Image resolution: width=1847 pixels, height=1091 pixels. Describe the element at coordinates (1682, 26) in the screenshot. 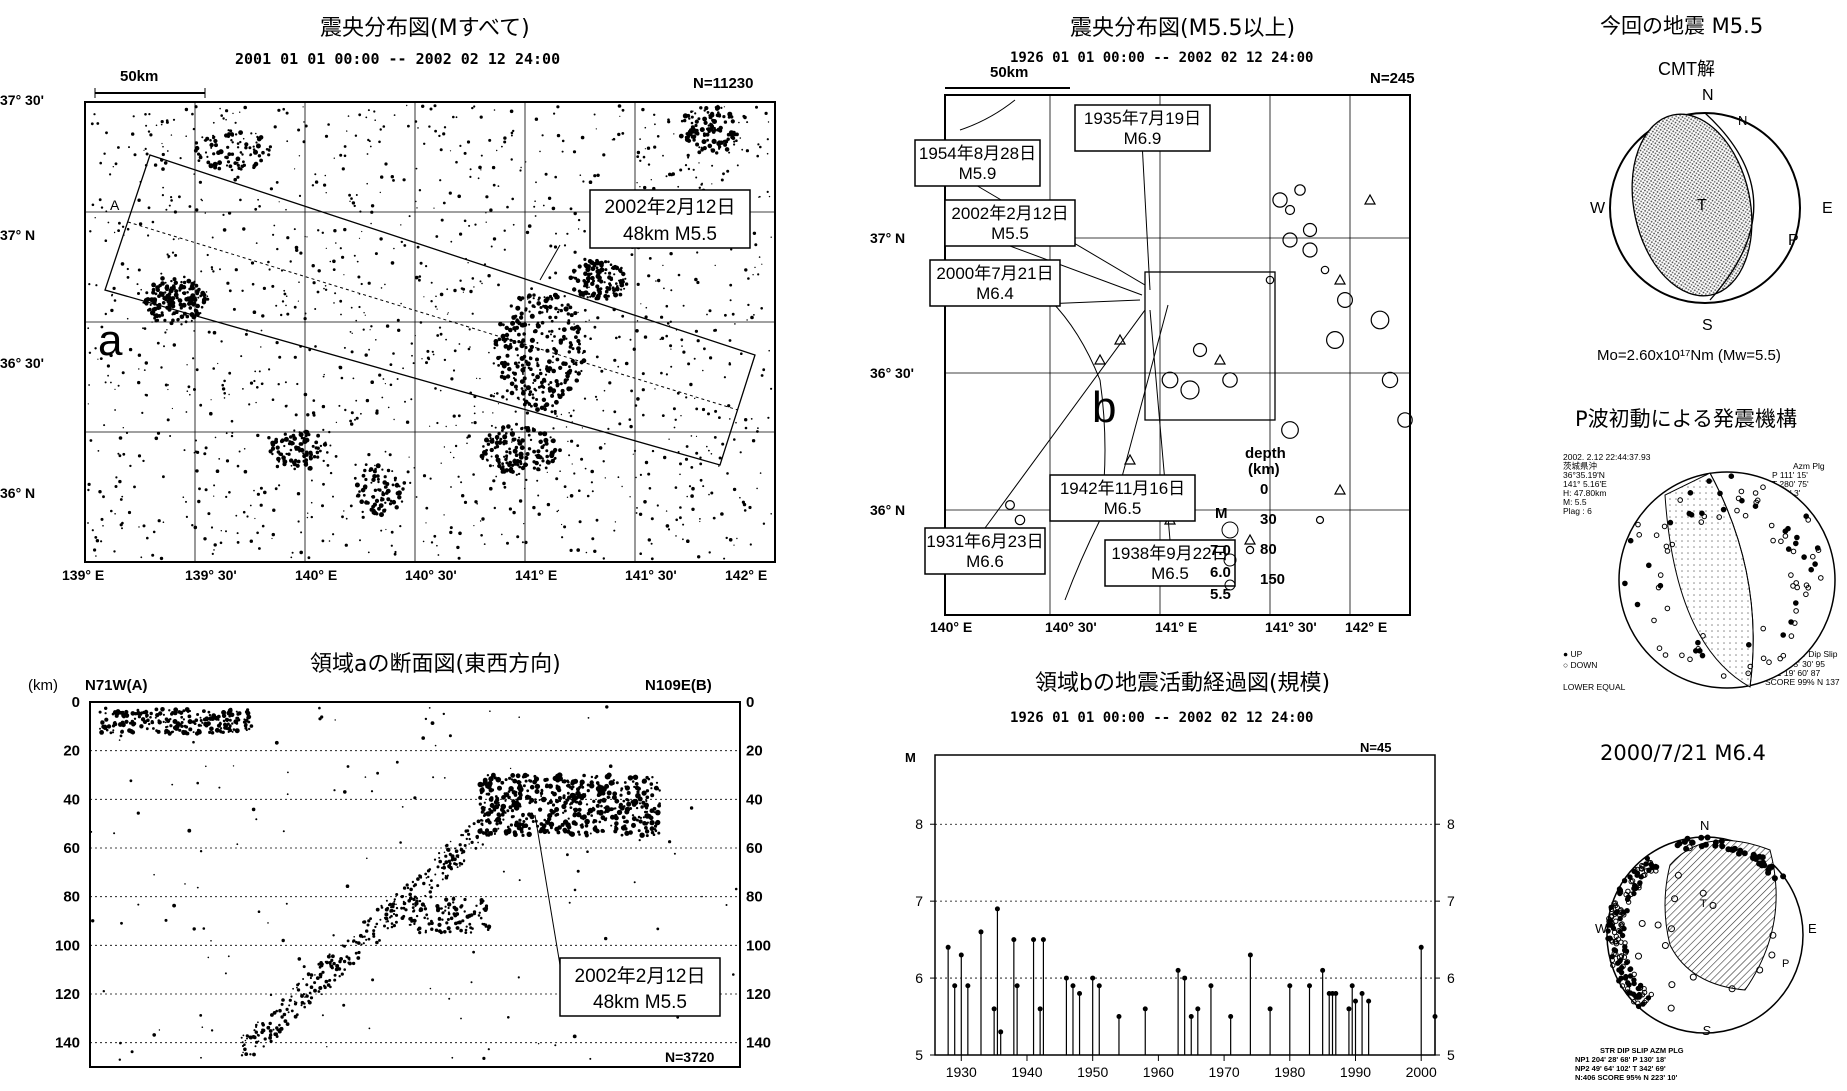

I see `cmt-heading: 今回の地震 M5.5` at that location.